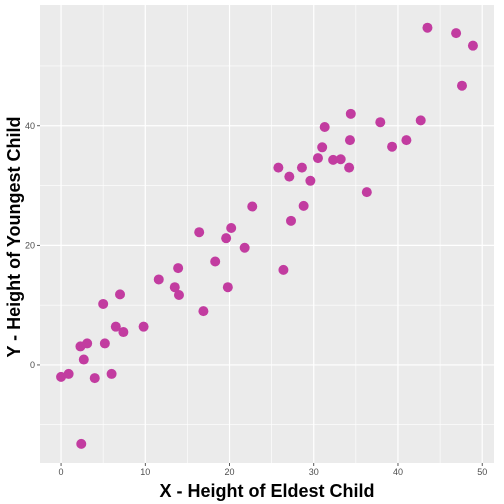 The height and width of the screenshot is (504, 504). What do you see at coordinates (273, 470) in the screenshot?
I see `x-axis: 0 10 20 30 40 50` at bounding box center [273, 470].